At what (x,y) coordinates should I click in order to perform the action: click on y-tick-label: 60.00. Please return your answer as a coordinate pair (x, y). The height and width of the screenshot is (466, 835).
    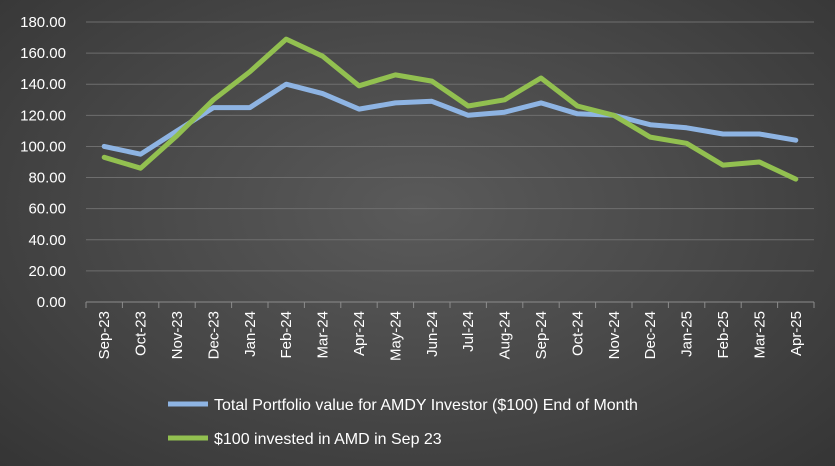
    Looking at the image, I should click on (47, 209).